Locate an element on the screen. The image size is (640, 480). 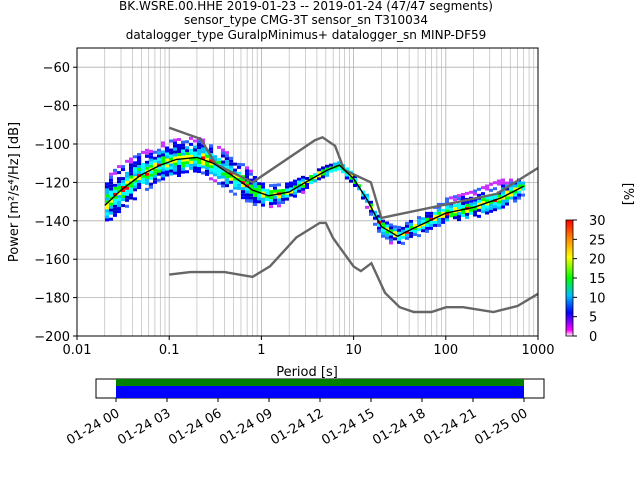
timeline-tick-label: 01-24 03 is located at coordinates (144, 427).